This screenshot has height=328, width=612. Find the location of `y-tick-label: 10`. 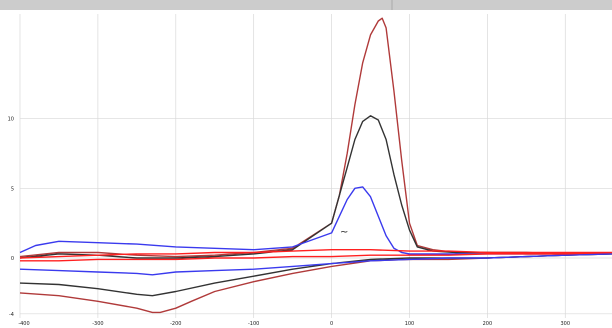

y-tick-label: 10 is located at coordinates (11, 120).